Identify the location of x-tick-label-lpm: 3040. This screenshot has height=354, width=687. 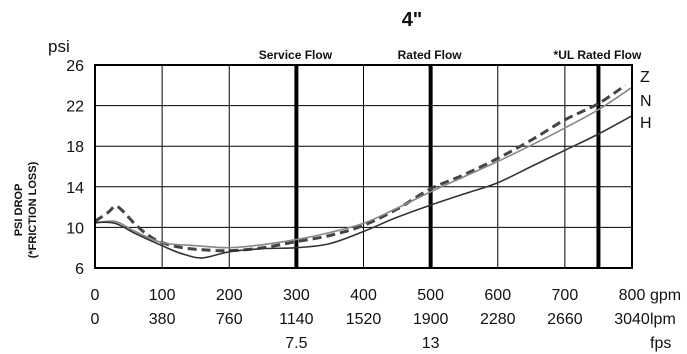
(632, 319).